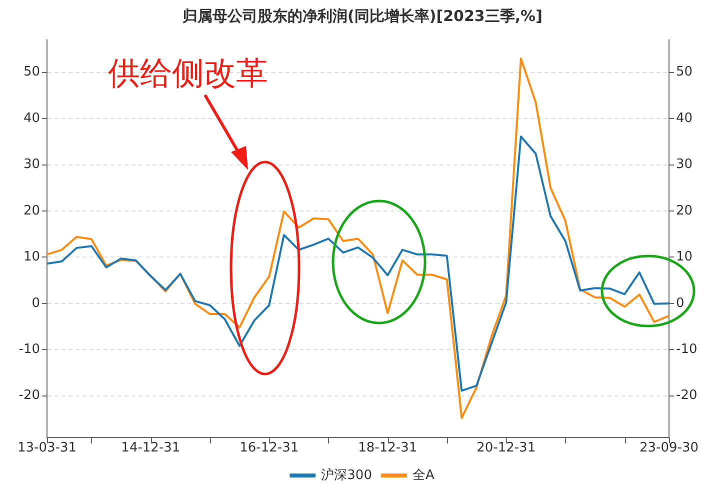  What do you see at coordinates (346, 474) in the screenshot?
I see `legend-label: 沪深300` at bounding box center [346, 474].